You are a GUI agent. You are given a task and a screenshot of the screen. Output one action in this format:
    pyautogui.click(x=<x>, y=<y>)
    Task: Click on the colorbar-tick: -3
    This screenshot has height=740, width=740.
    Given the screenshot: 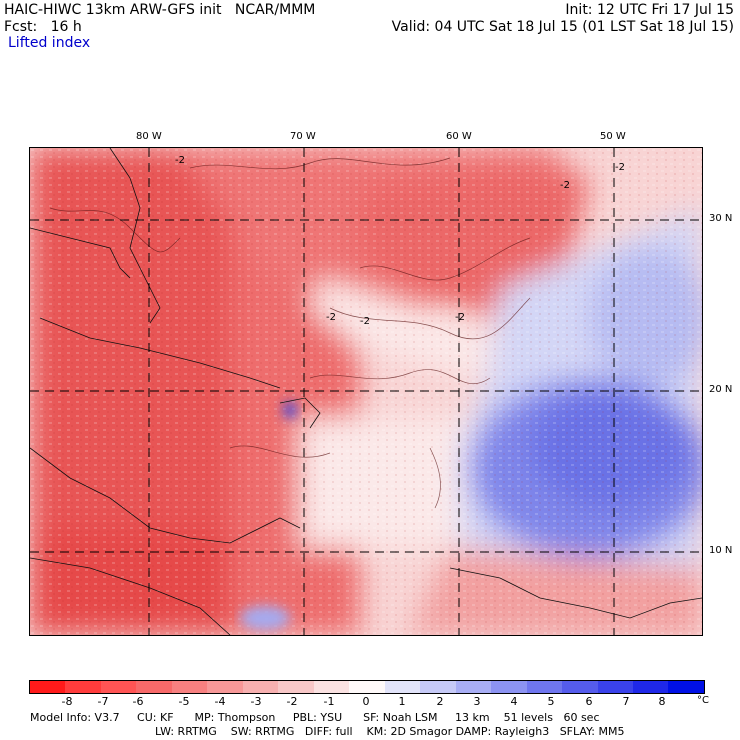 What is the action you would take?
    pyautogui.click(x=256, y=701)
    